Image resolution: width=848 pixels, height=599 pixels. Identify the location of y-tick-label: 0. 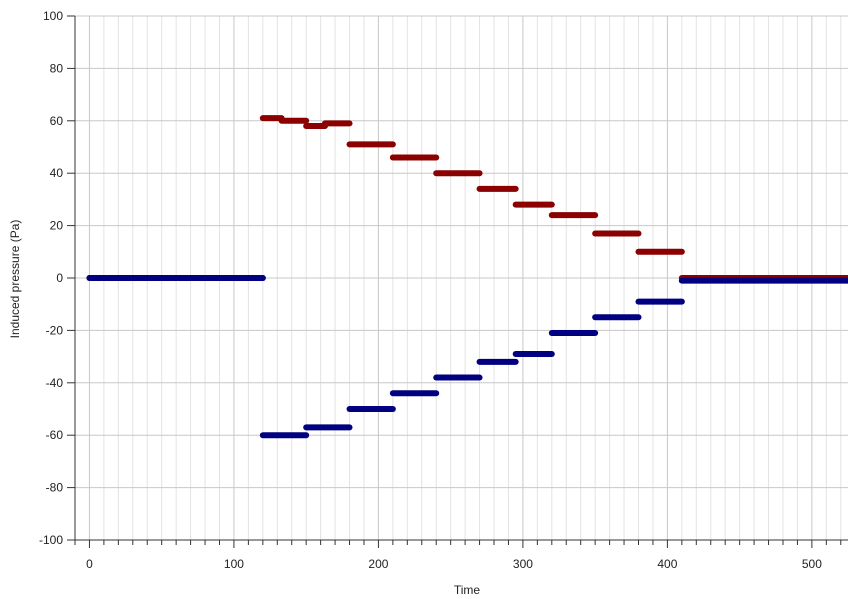
(59, 278).